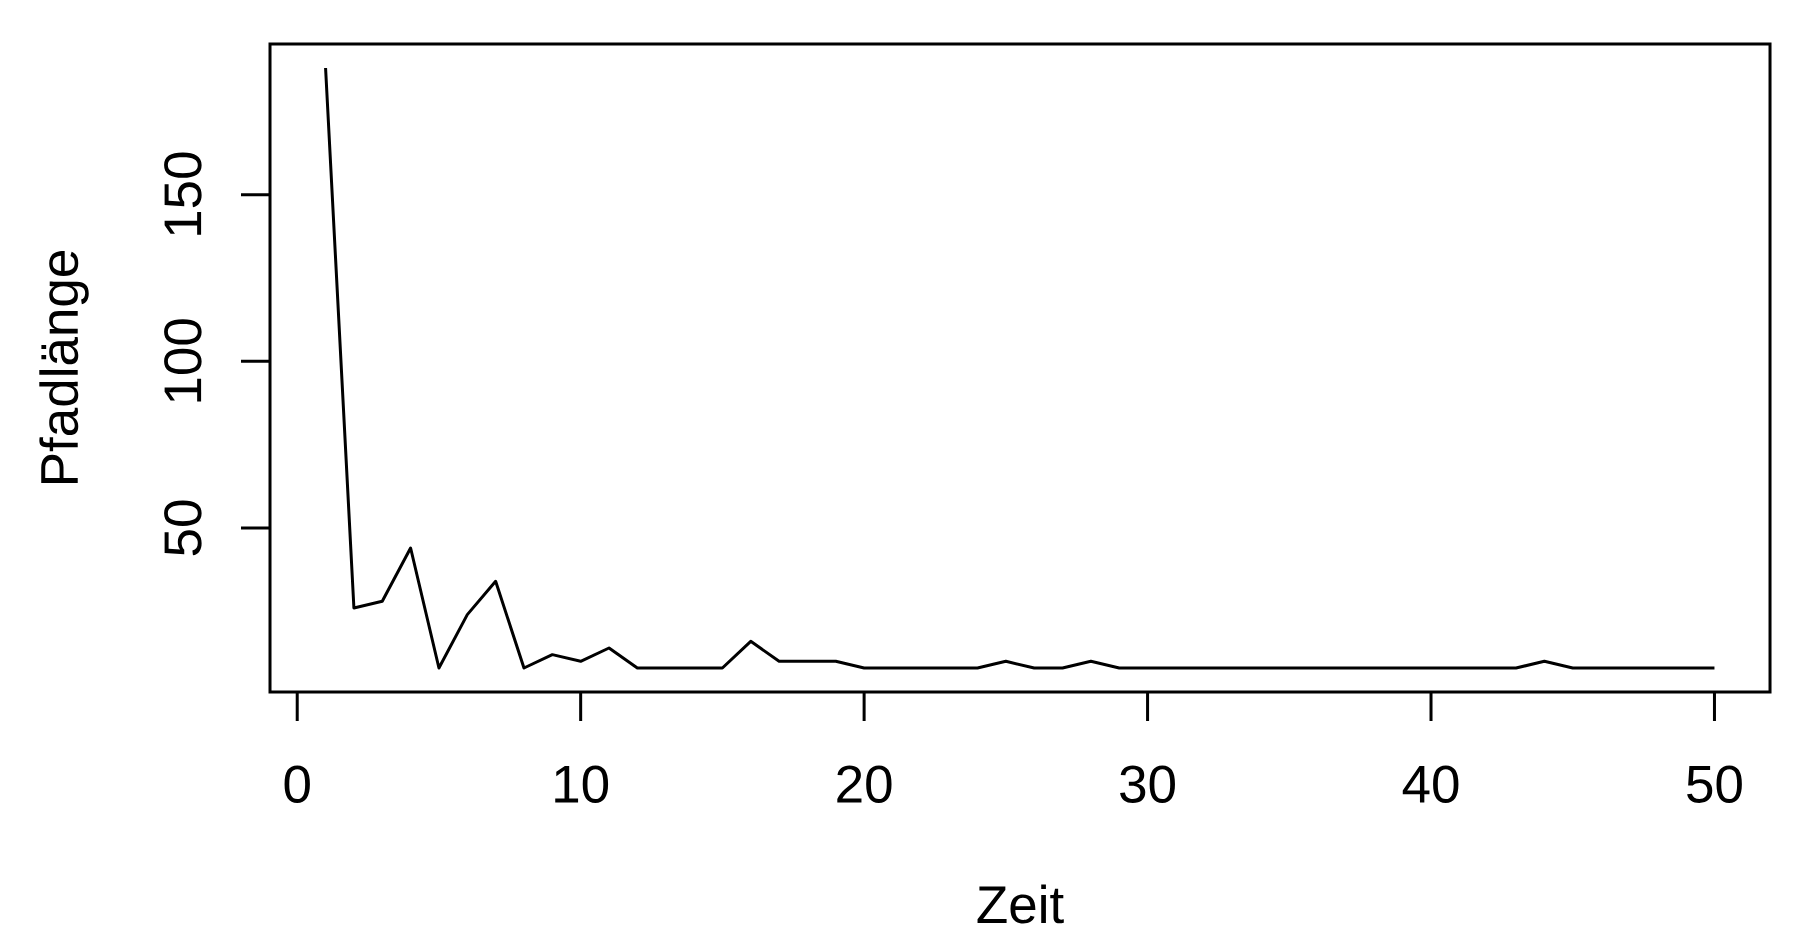 The height and width of the screenshot is (946, 1818). I want to click on y-tick-label: 150, so click(183, 193).